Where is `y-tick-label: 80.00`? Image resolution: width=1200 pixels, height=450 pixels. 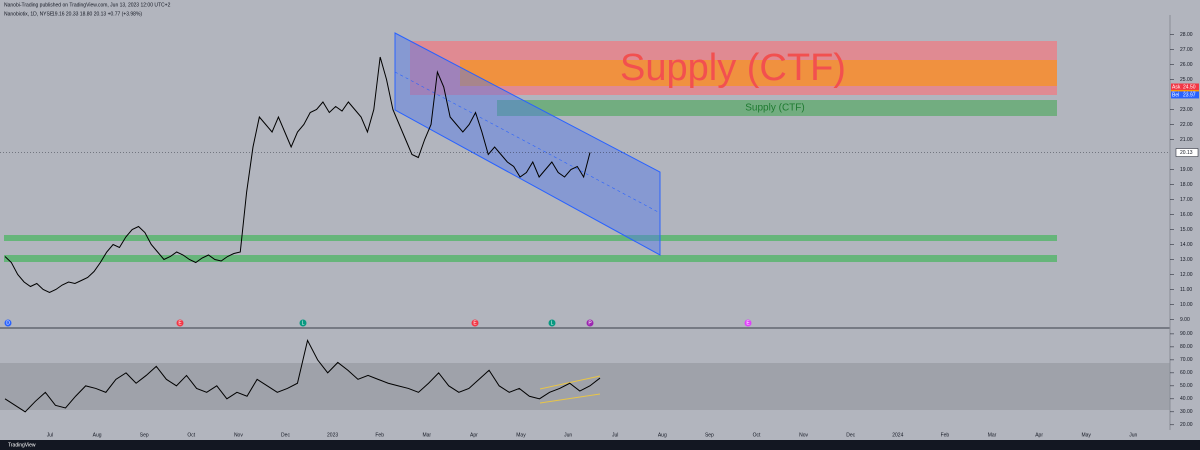
y-tick-label: 80.00 is located at coordinates (1186, 347).